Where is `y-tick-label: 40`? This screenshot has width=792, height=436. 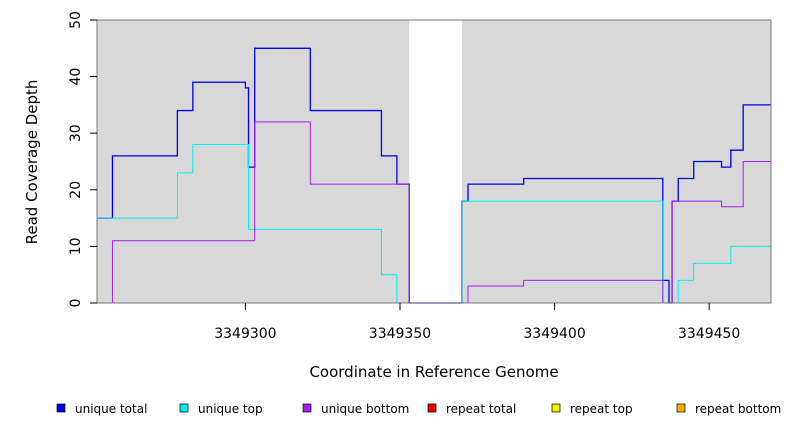 y-tick-label: 40 is located at coordinates (76, 77).